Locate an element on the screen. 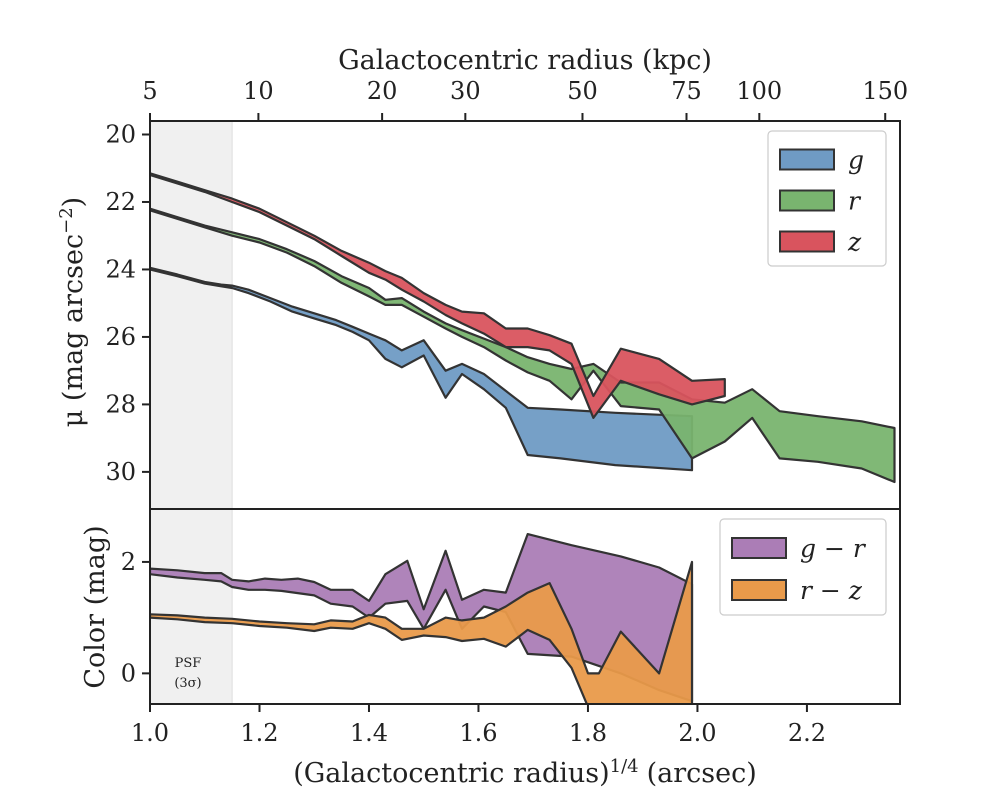  top-x-tick-label: 150 is located at coordinates (885, 91).